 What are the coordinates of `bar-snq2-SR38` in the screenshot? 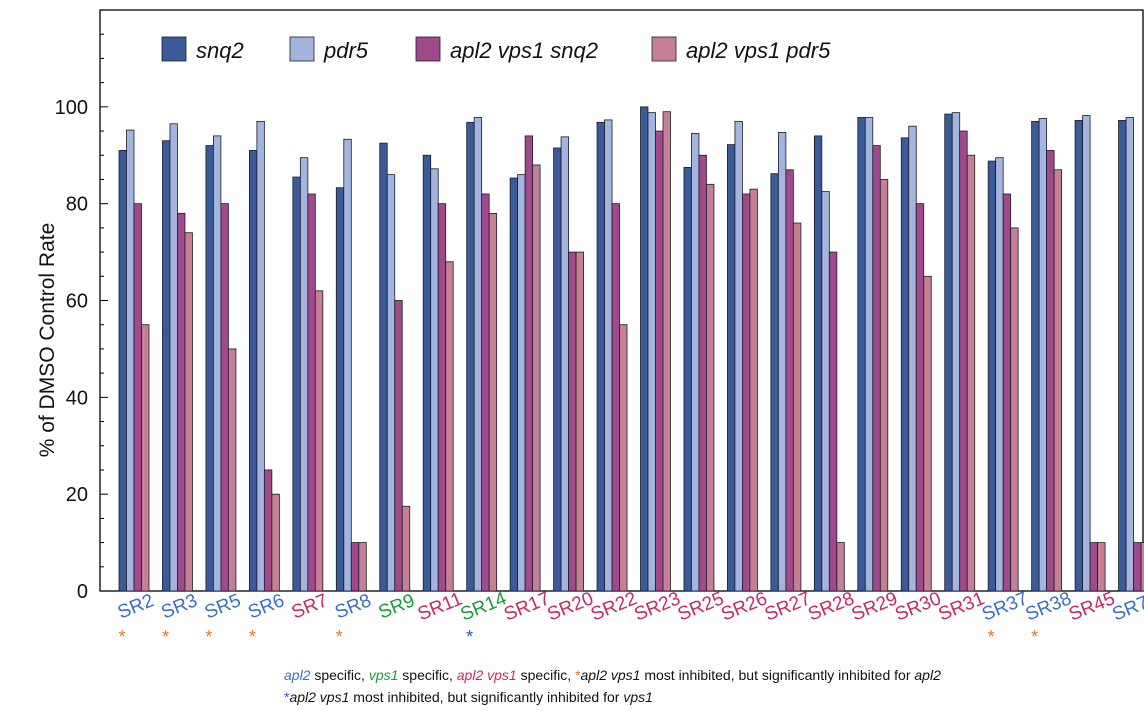 It's located at (1036, 356).